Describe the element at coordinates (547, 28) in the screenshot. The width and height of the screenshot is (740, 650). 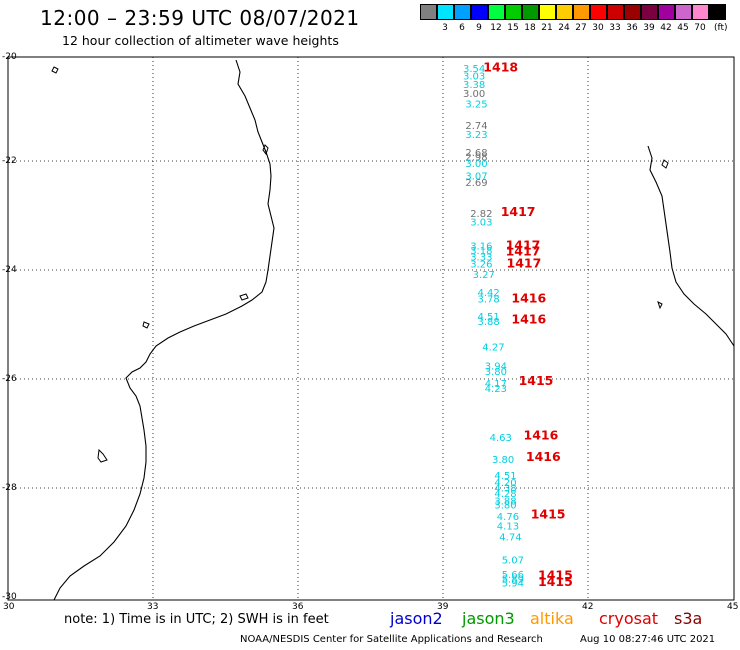
I see `legend-tick-label: 21` at that location.